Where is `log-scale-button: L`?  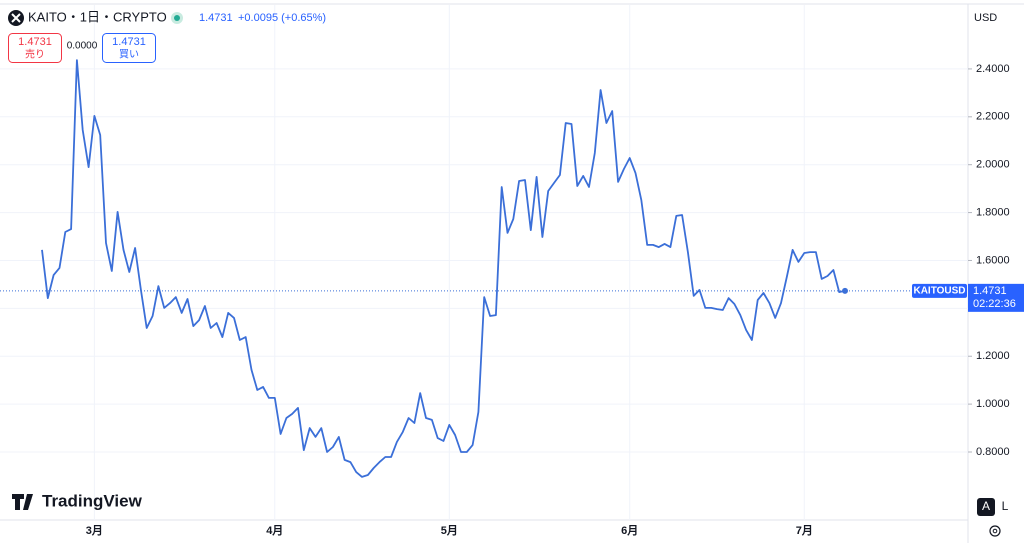
log-scale-button: L is located at coordinates (1005, 506).